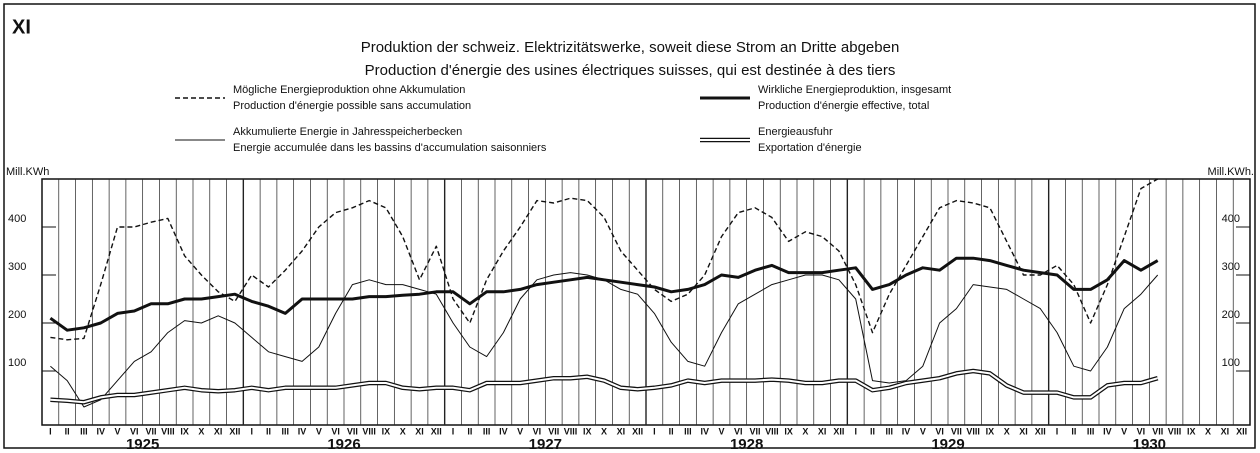 This screenshot has width=1260, height=453. I want to click on year-label: 1930, so click(1149, 444).